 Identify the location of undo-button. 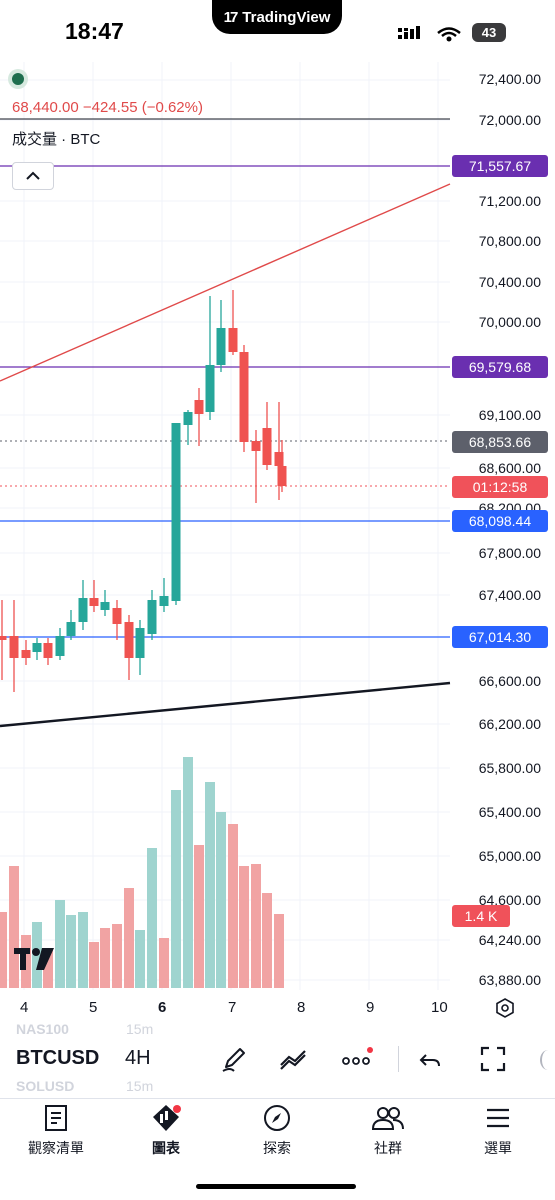
(431, 1059).